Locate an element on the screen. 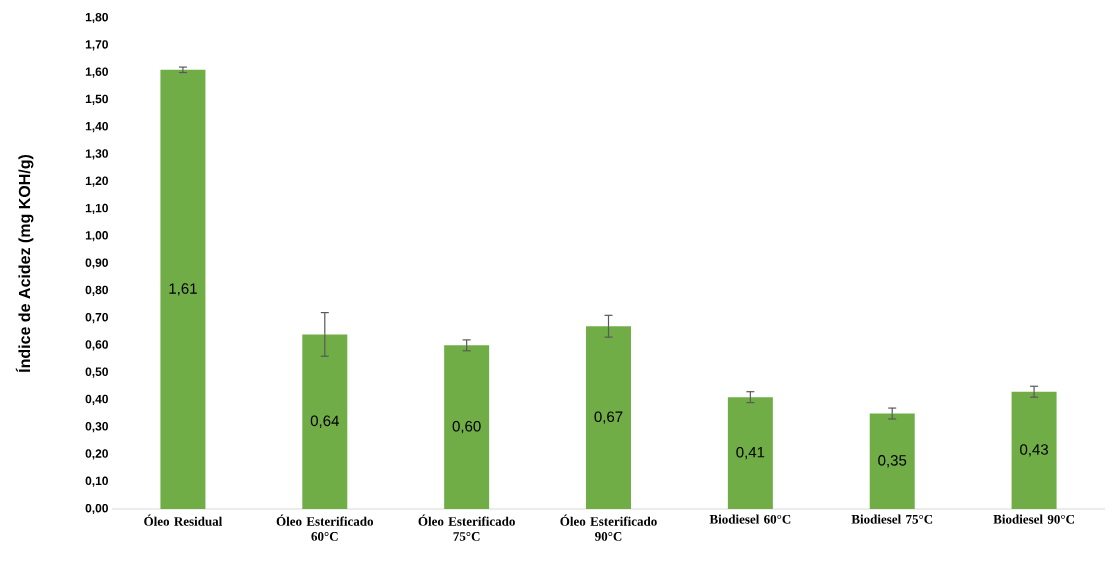 The image size is (1113, 586). y-tick-label: 0,70 is located at coordinates (96, 318).